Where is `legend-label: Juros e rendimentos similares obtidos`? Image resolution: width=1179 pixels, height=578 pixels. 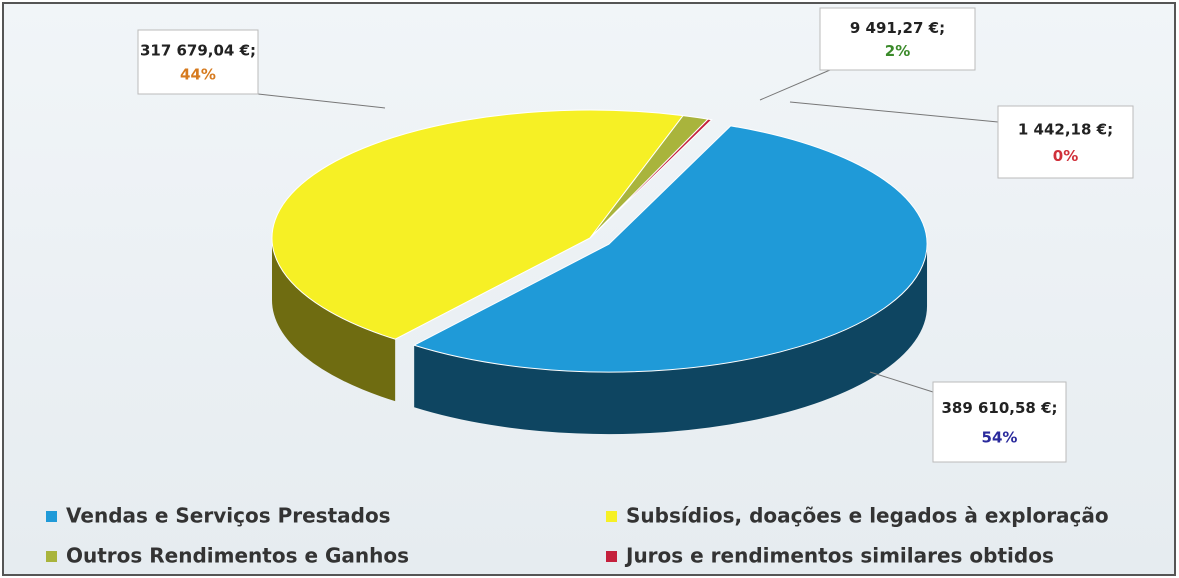 legend-label: Juros e rendimentos similares obtidos is located at coordinates (839, 556).